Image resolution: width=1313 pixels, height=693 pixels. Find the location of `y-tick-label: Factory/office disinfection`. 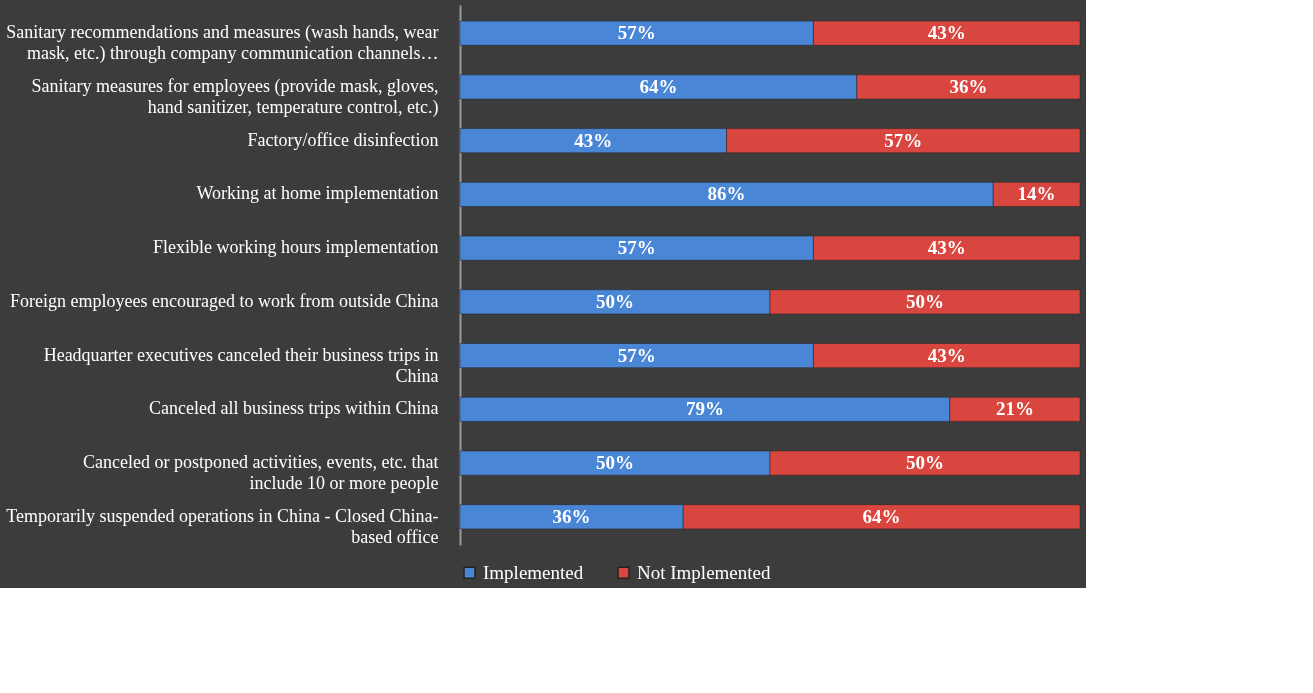

y-tick-label: Factory/office disinfection is located at coordinates (343, 139).